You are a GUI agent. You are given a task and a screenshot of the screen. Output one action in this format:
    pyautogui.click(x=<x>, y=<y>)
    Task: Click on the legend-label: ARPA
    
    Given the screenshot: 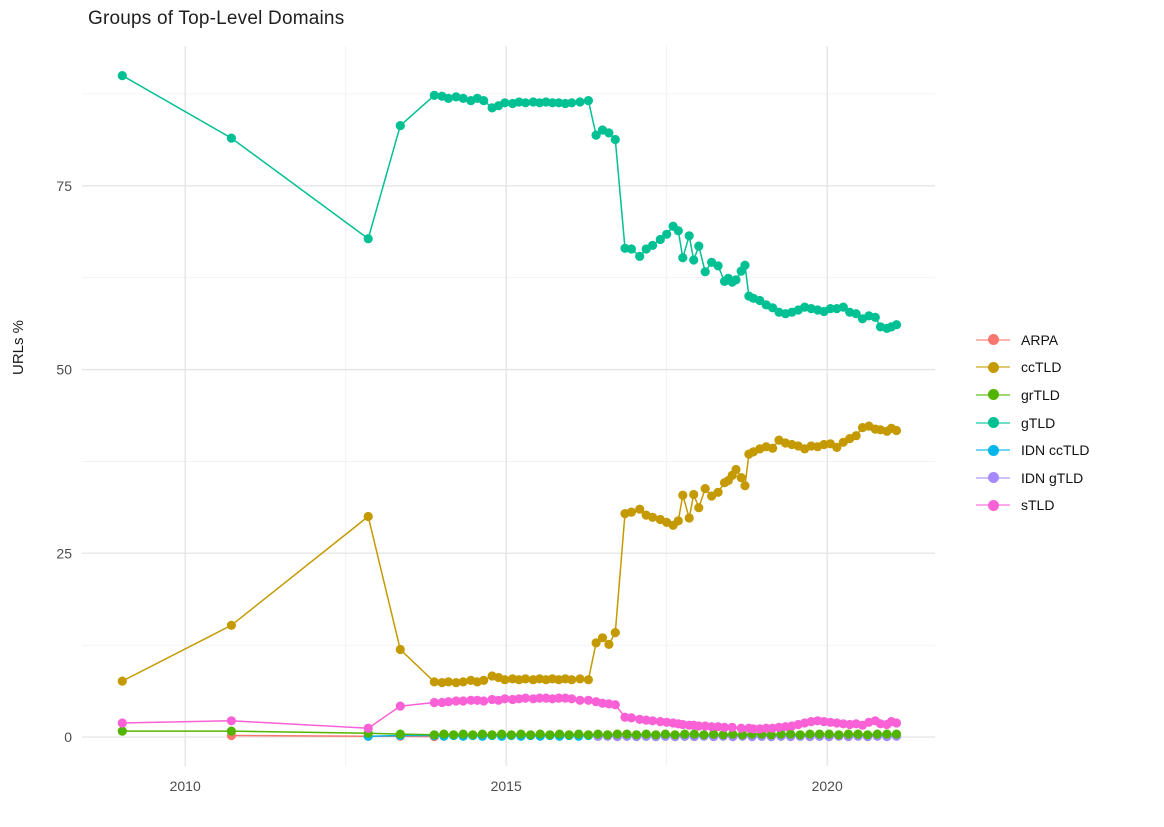 What is the action you would take?
    pyautogui.click(x=1040, y=339)
    